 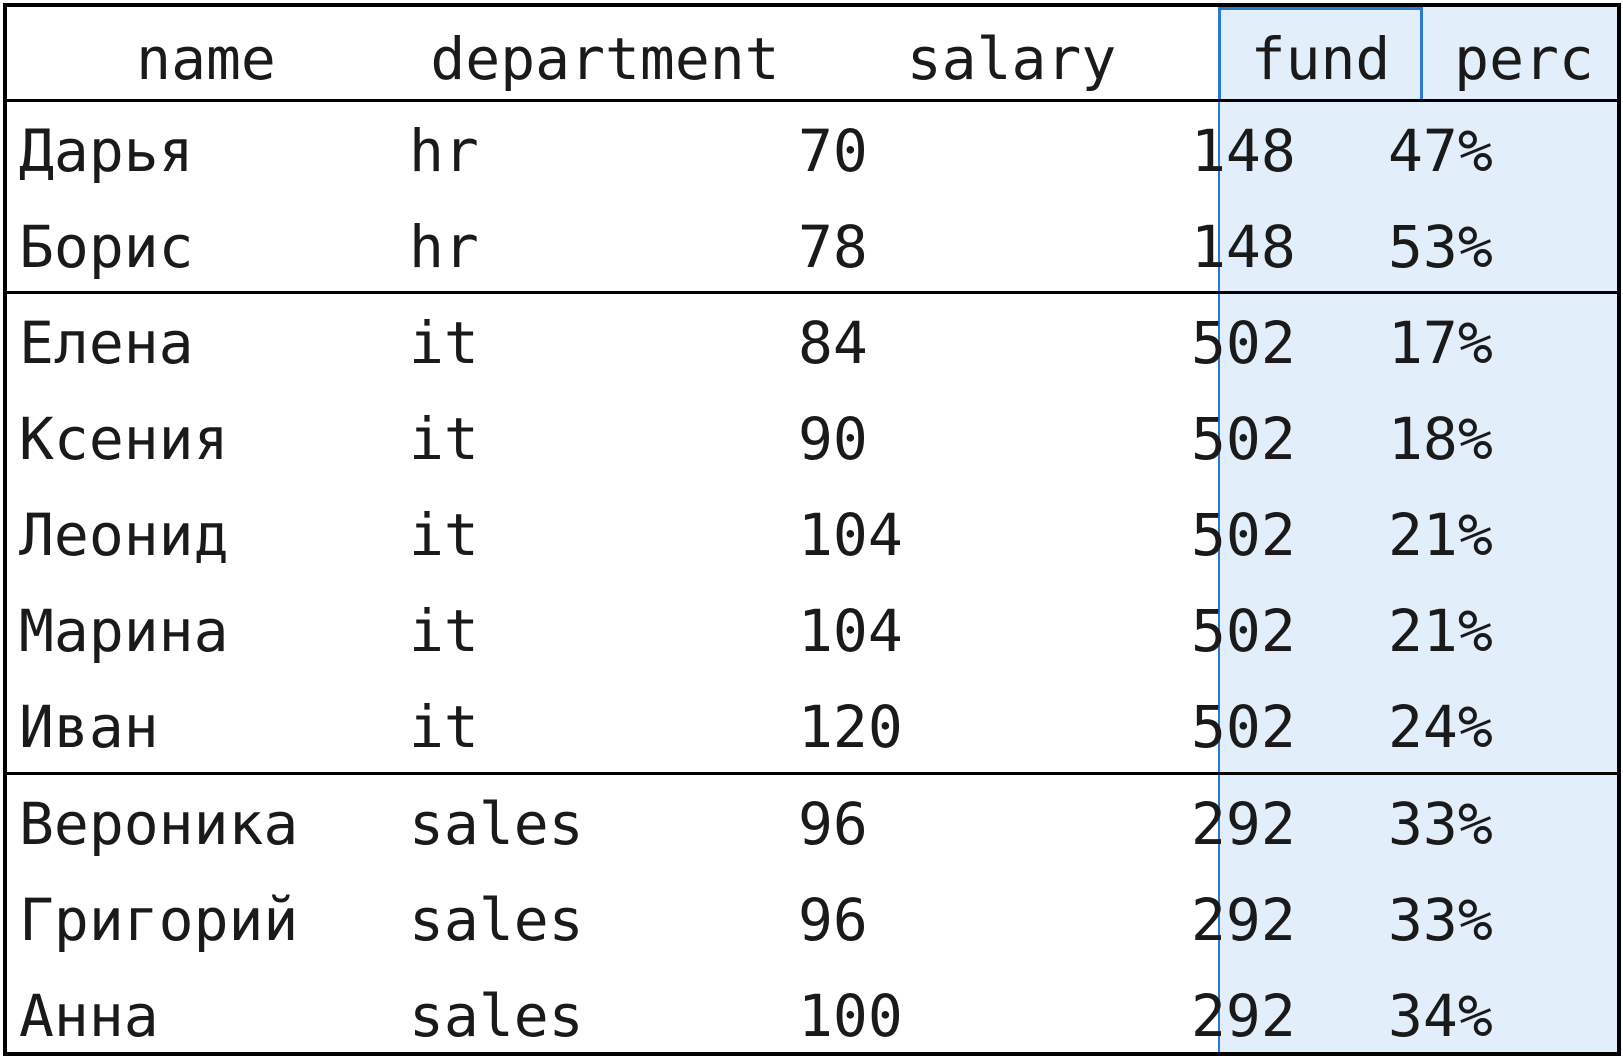 What do you see at coordinates (206, 59) in the screenshot?
I see `column-header-name: name` at bounding box center [206, 59].